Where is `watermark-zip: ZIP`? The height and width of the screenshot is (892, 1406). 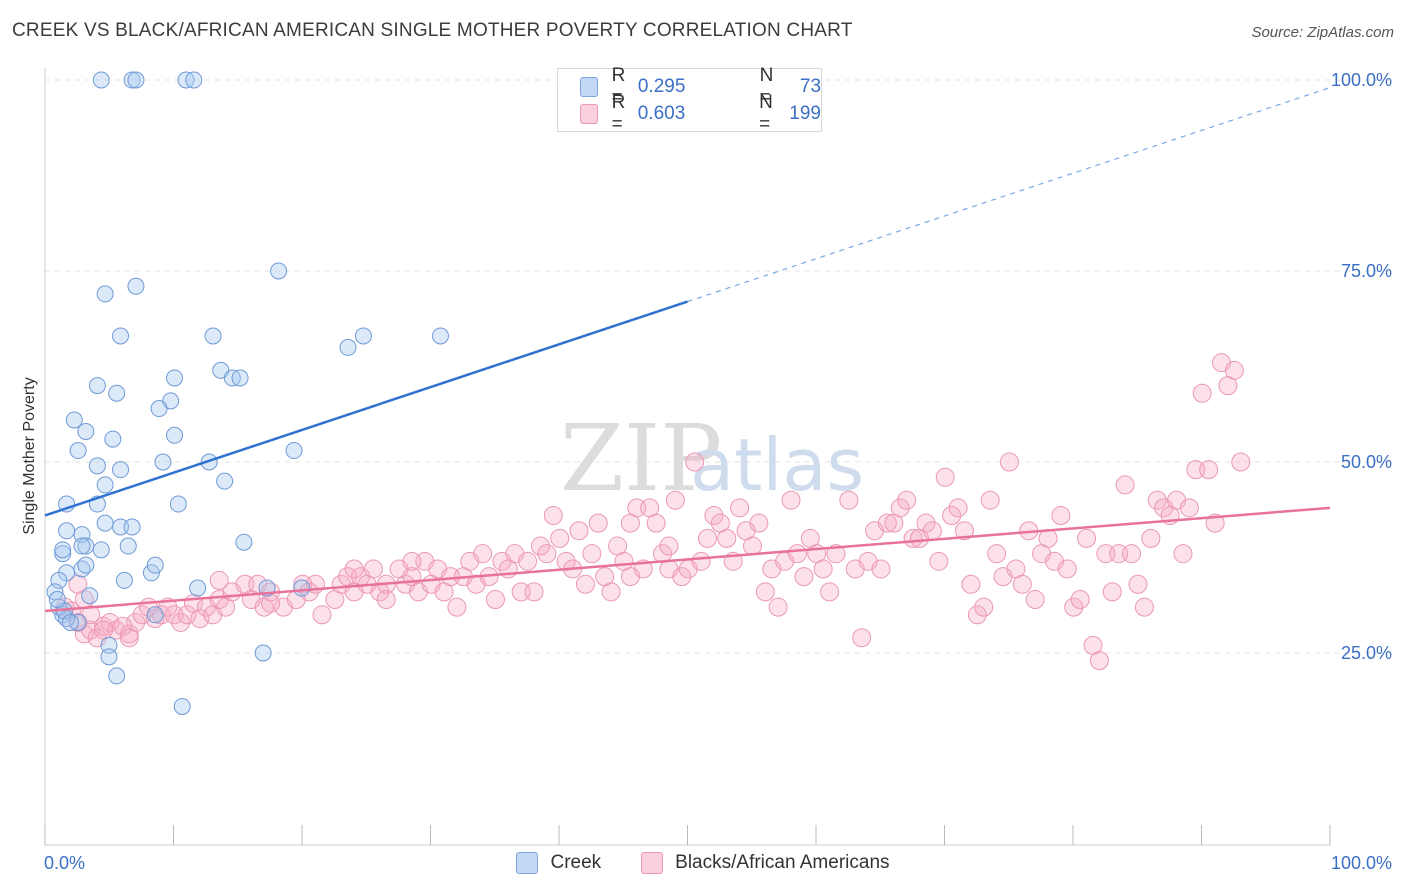 watermark-zip: ZIP is located at coordinates (641, 458).